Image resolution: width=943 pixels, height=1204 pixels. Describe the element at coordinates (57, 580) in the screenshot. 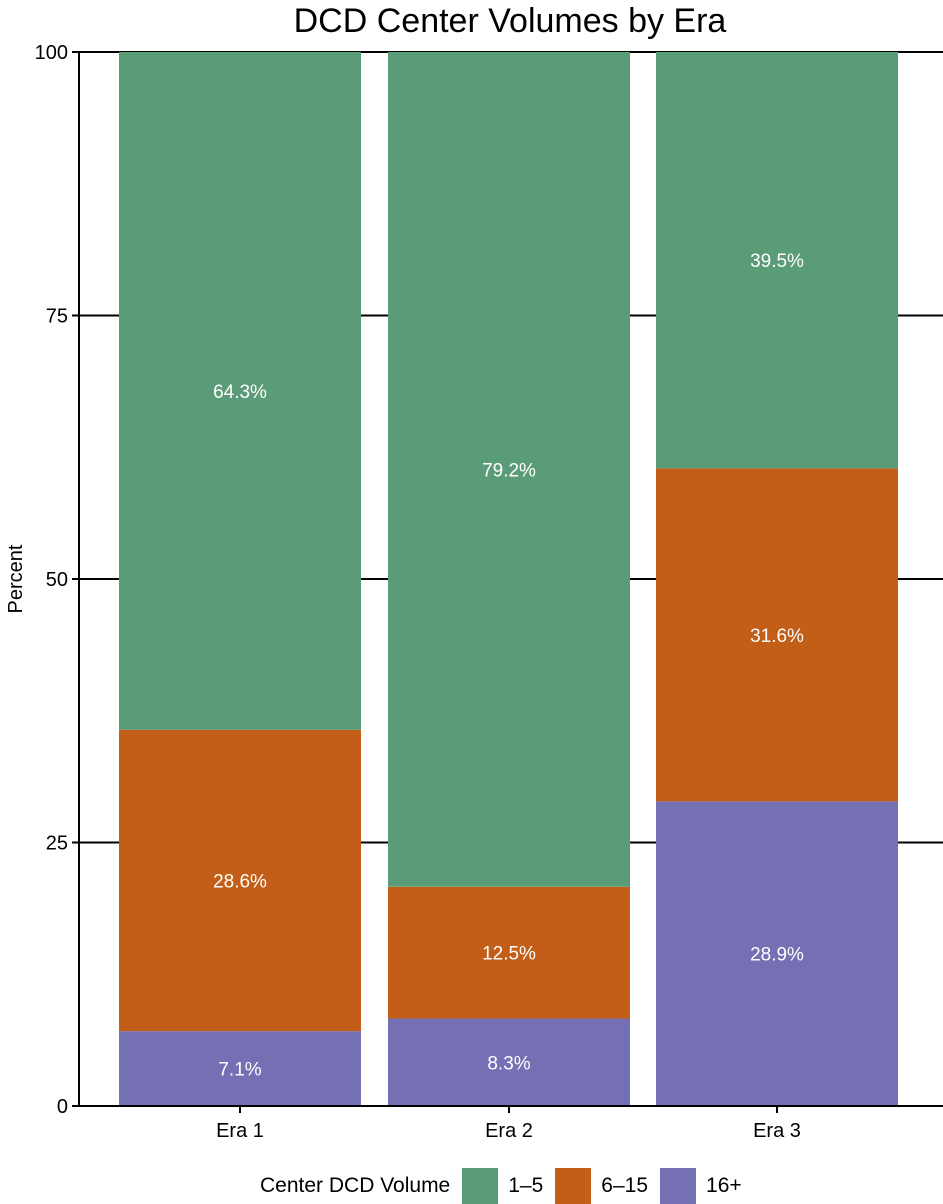

I see `y-tick-label: 50` at that location.